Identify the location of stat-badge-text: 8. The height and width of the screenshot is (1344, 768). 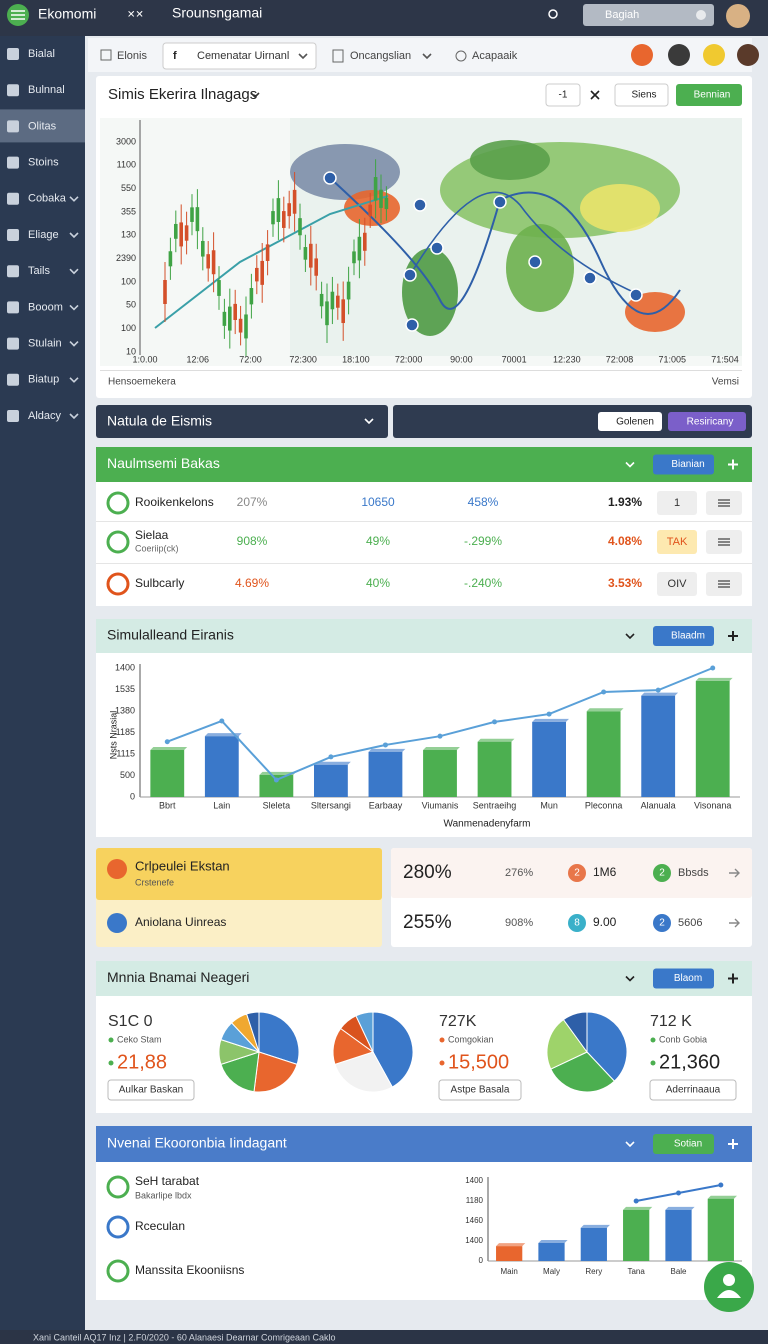
(577, 923).